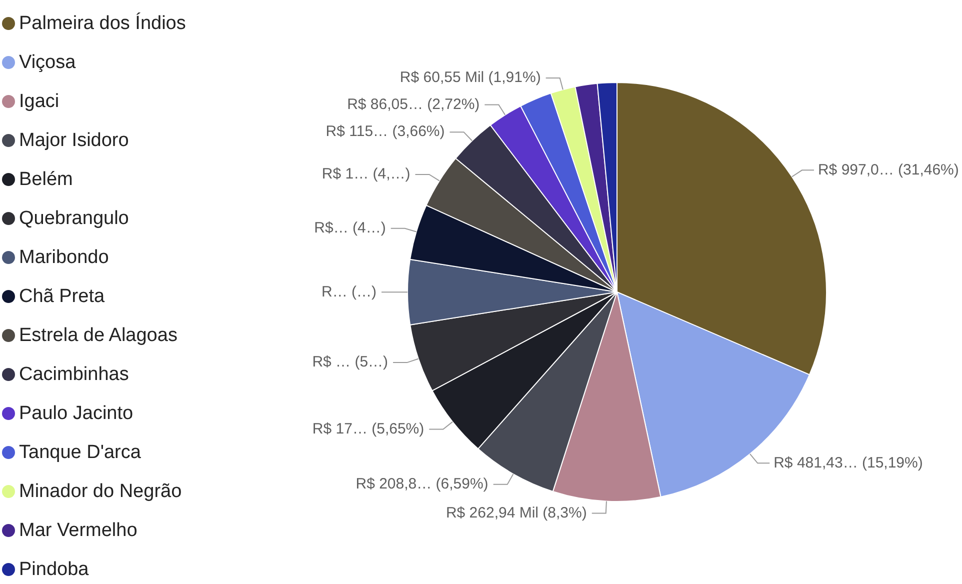 The height and width of the screenshot is (584, 962). What do you see at coordinates (47, 63) in the screenshot?
I see `legend-label: Viçosa` at bounding box center [47, 63].